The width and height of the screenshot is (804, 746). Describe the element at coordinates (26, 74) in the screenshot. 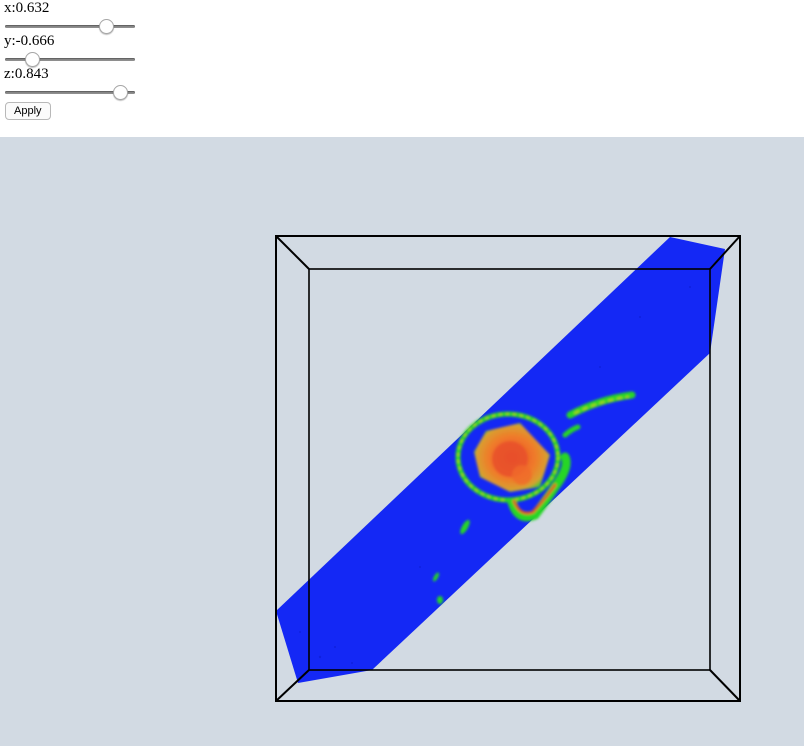

I see `z-label: z:0.843` at that location.